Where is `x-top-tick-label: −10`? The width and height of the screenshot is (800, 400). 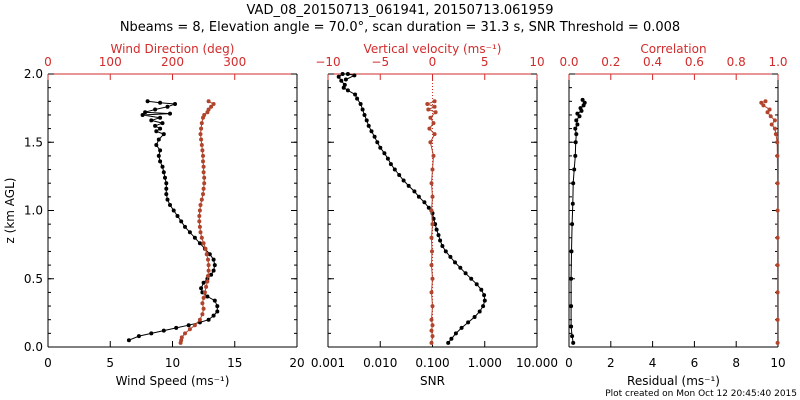 x-top-tick-label: −10 is located at coordinates (327, 62).